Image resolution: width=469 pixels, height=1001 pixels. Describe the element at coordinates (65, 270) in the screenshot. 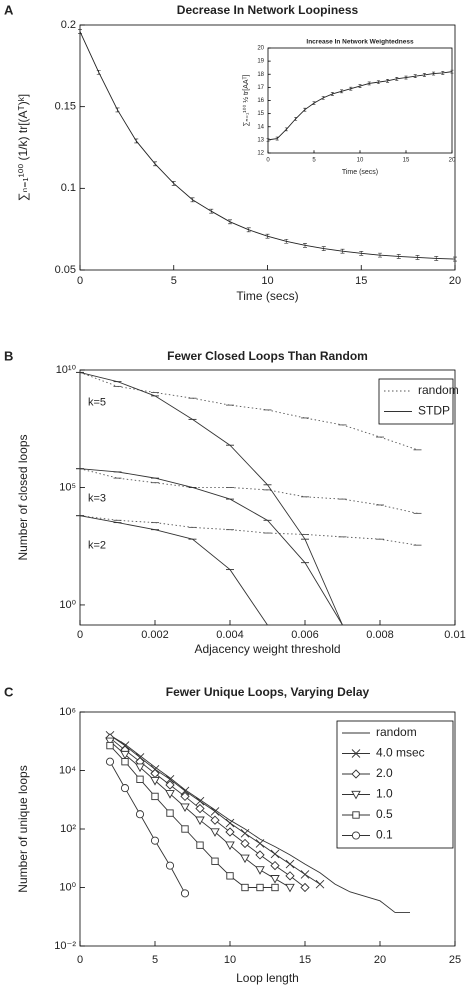

I see `y-tick-label: 0.05` at that location.